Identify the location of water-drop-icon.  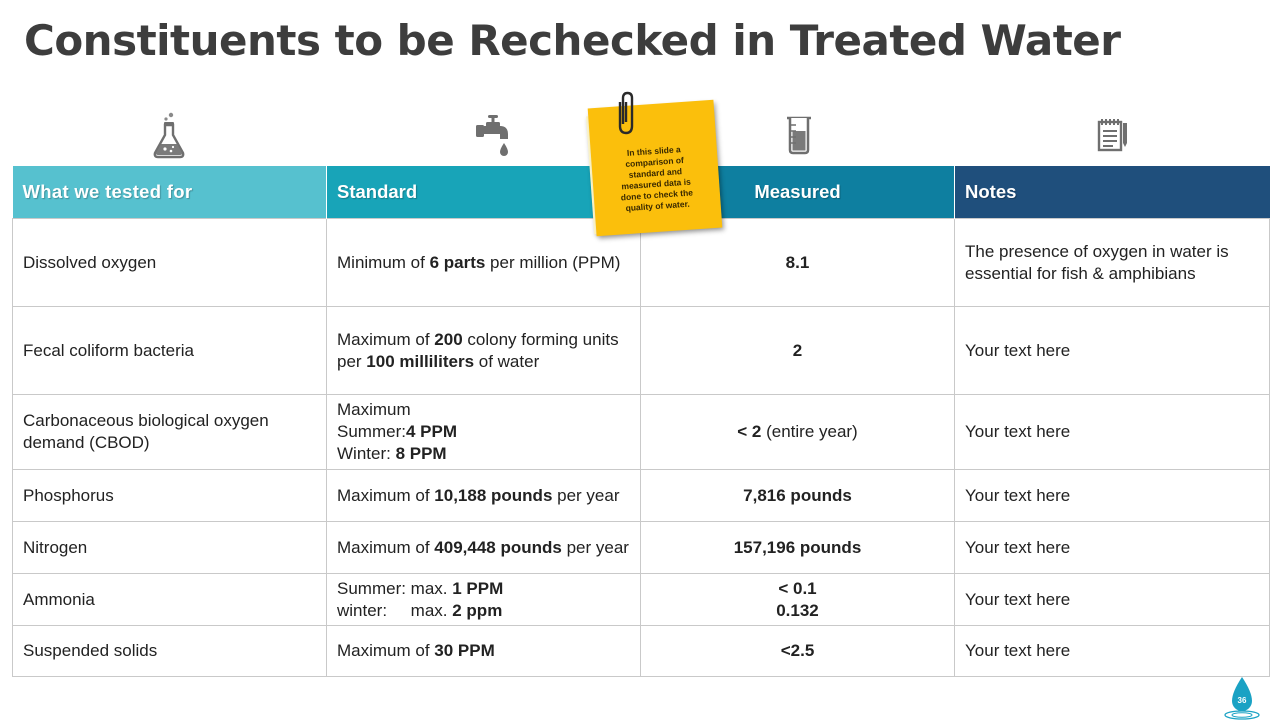
(1242, 698).